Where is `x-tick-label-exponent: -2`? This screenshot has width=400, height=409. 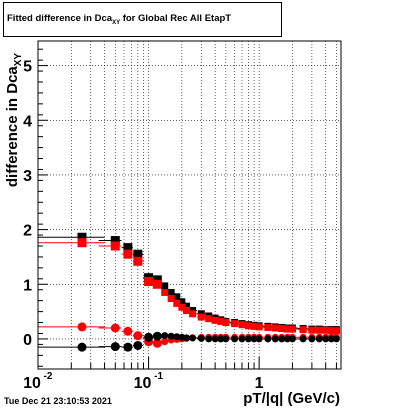
x-tick-label-exponent: -2 is located at coordinates (48, 376).